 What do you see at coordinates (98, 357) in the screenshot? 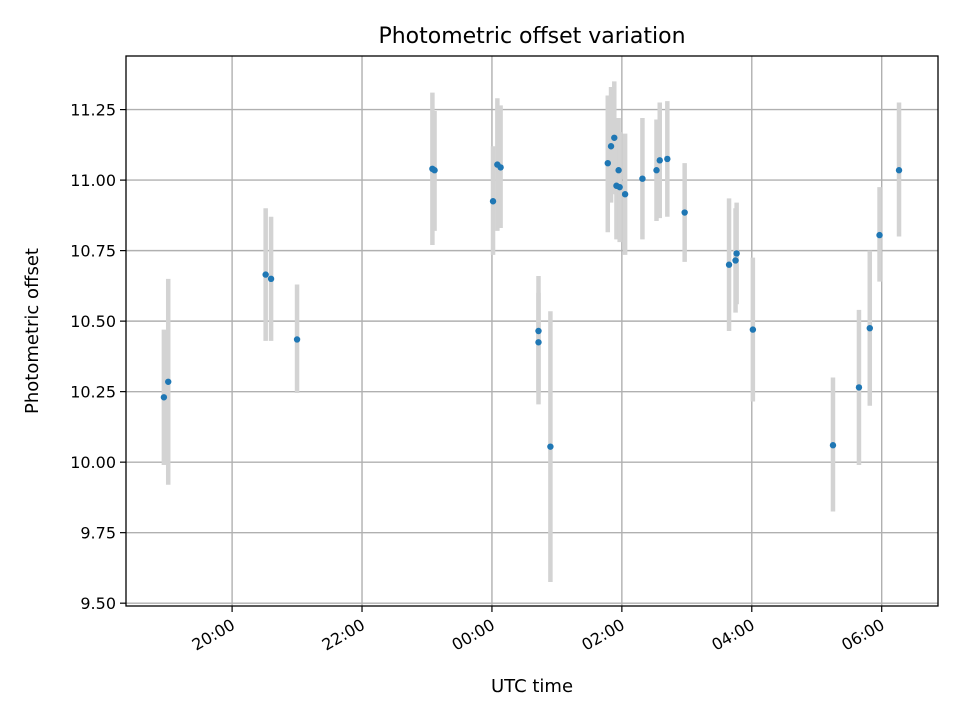
I see `y-axis-ticks: 9.50 9.75 10.00 10.25 10.50 10.75 11.00 11.25` at bounding box center [98, 357].